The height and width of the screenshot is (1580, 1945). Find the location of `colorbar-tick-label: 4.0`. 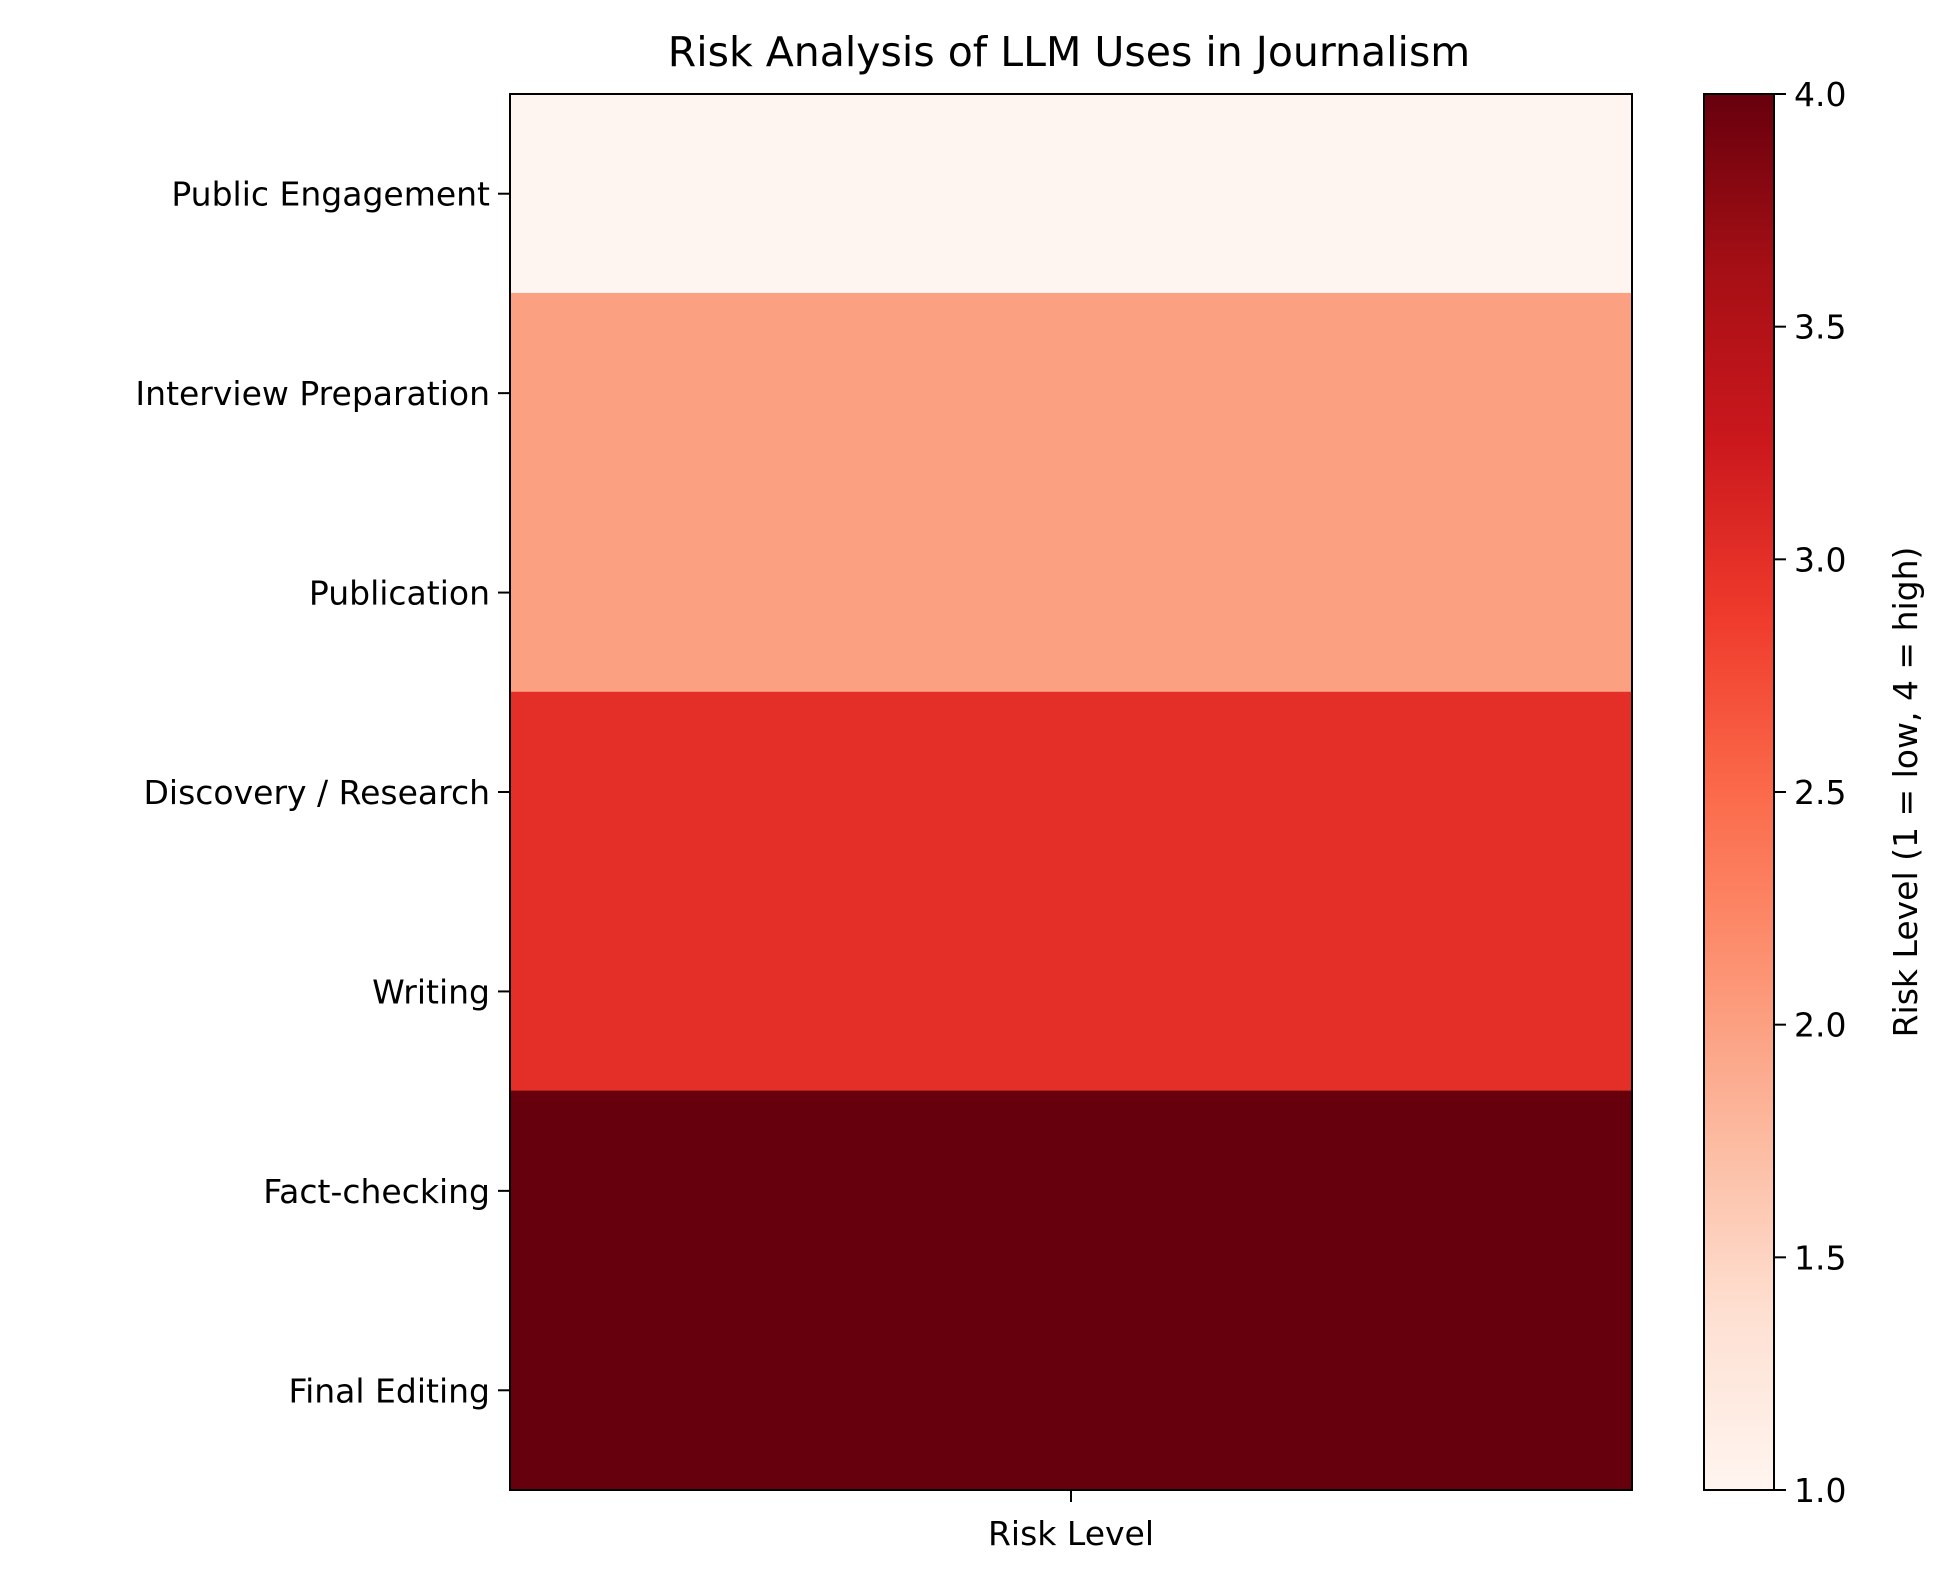

colorbar-tick-label: 4.0 is located at coordinates (1820, 94).